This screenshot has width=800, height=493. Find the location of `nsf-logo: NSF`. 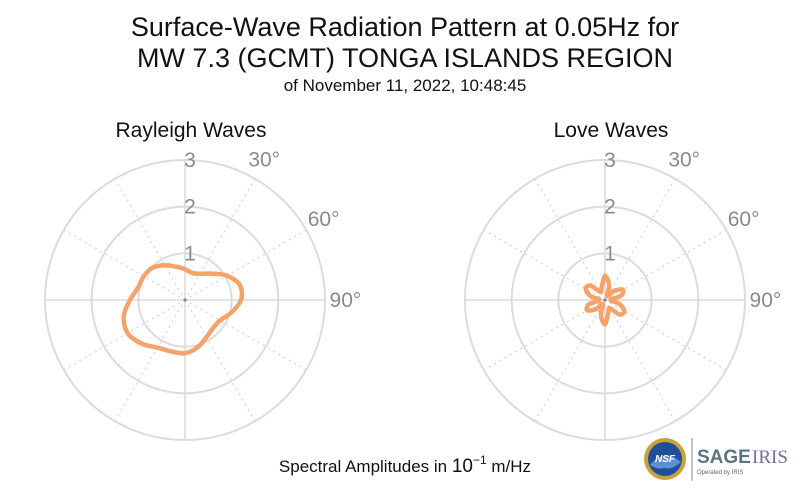

nsf-logo: NSF is located at coordinates (665, 459).